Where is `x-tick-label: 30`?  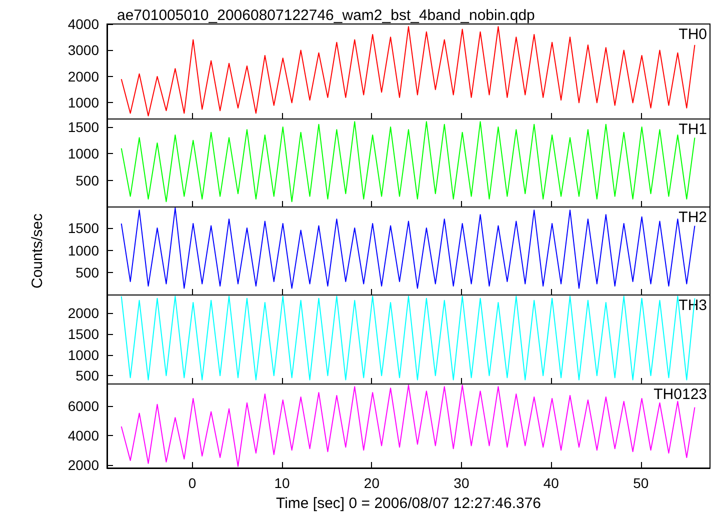
x-tick-label: 30 is located at coordinates (462, 483).